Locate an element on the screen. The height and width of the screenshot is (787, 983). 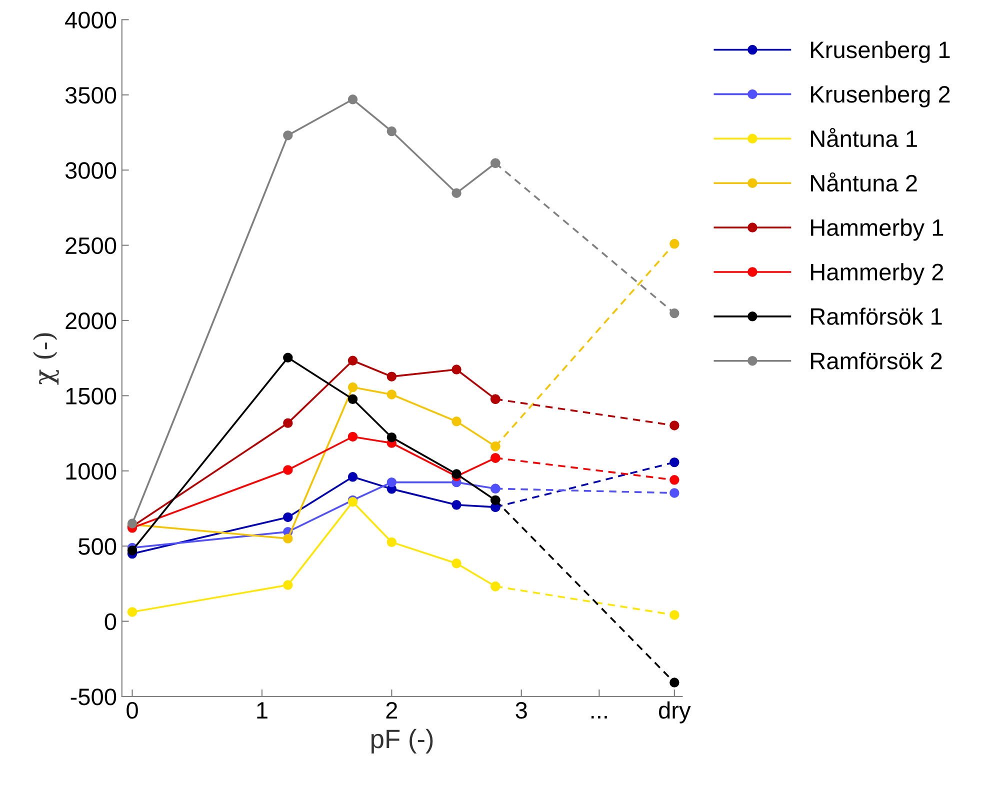
y-tick-label: 2500 is located at coordinates (91, 245).